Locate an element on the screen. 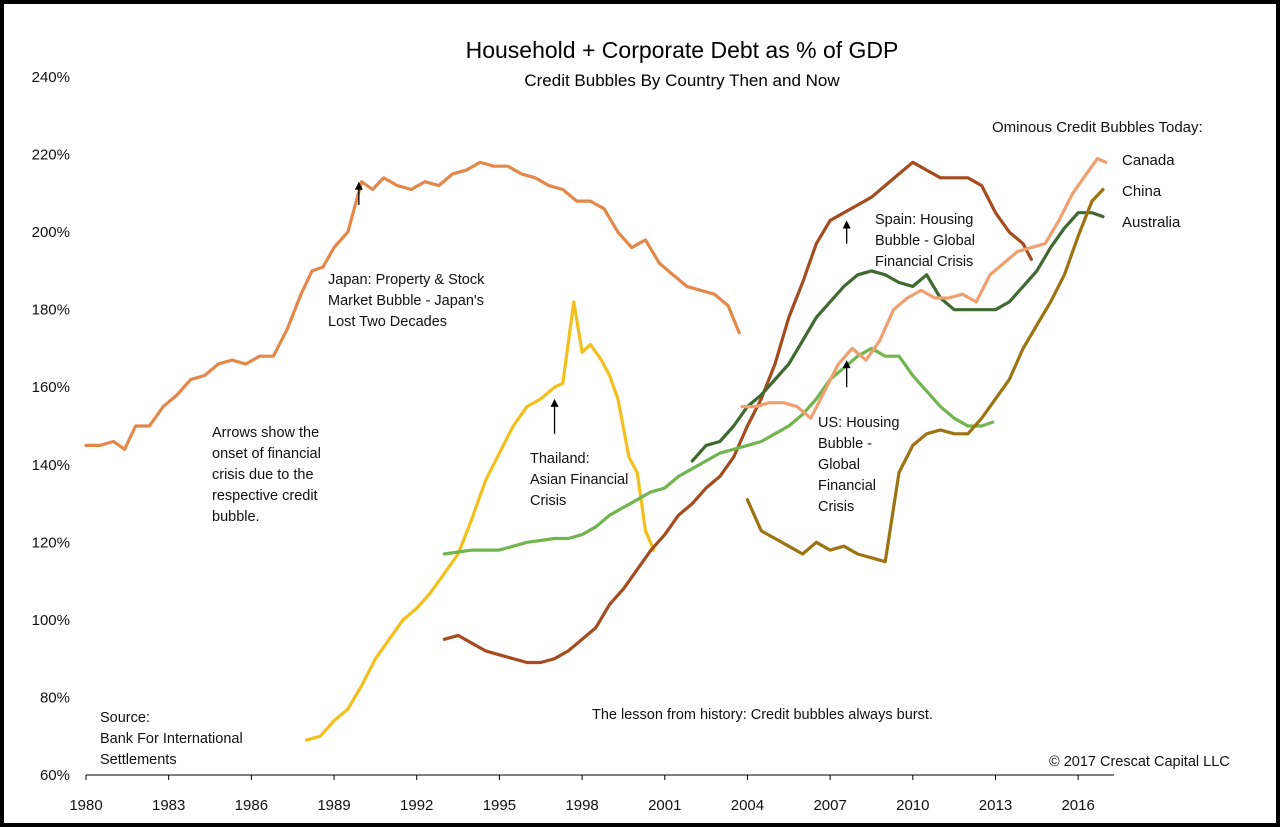 The width and height of the screenshot is (1280, 827). chart-subtitle: Credit Bubbles By Country Then and Now is located at coordinates (682, 80).